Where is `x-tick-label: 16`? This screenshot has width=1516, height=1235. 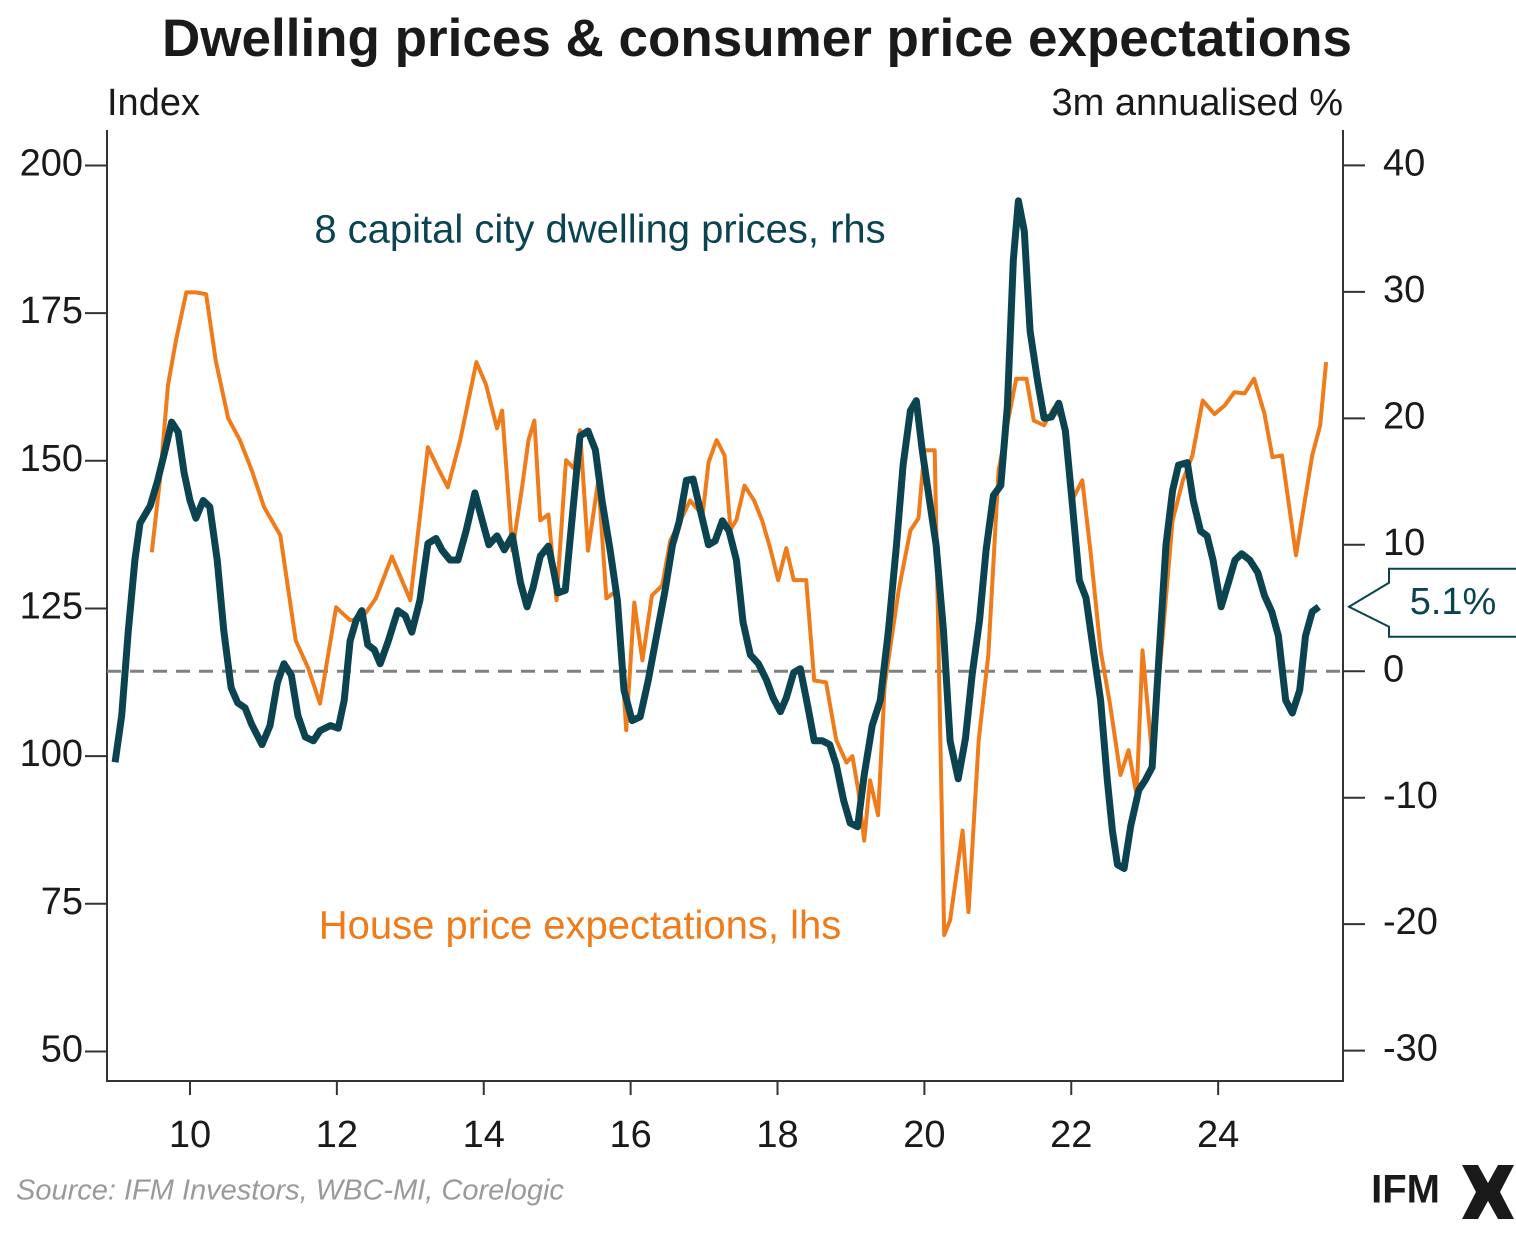 x-tick-label: 16 is located at coordinates (630, 1135).